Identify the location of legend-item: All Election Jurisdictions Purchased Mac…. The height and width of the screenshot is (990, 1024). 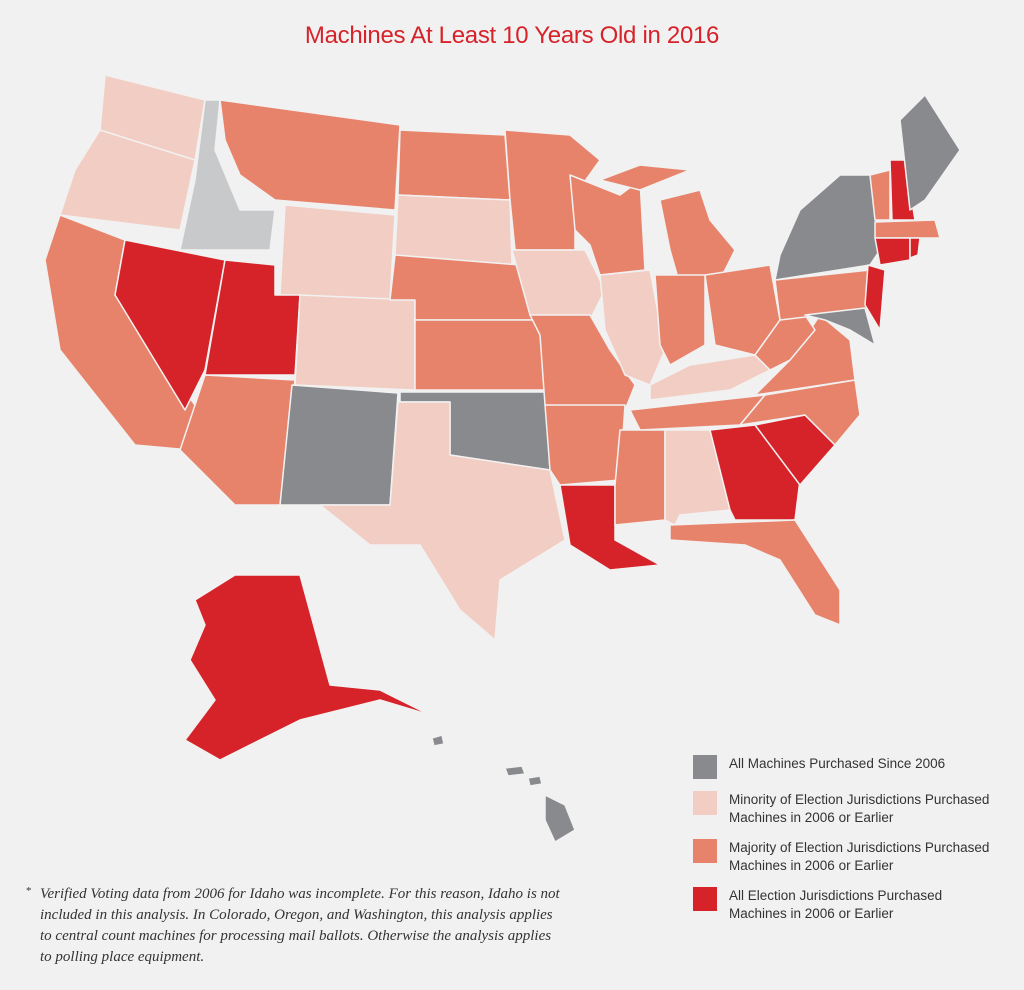
(853, 905).